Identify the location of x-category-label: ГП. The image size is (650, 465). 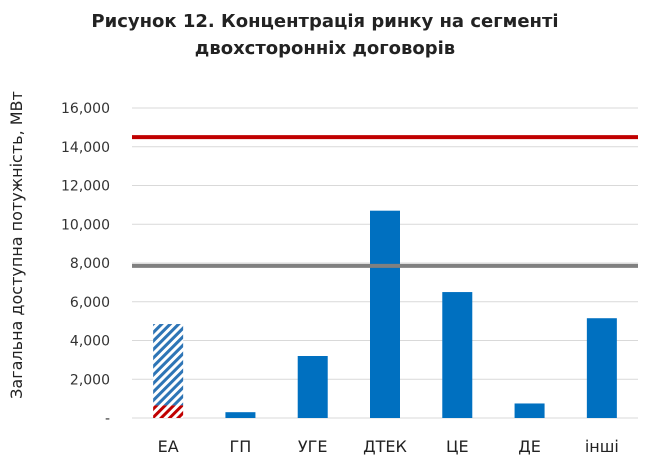
(241, 446).